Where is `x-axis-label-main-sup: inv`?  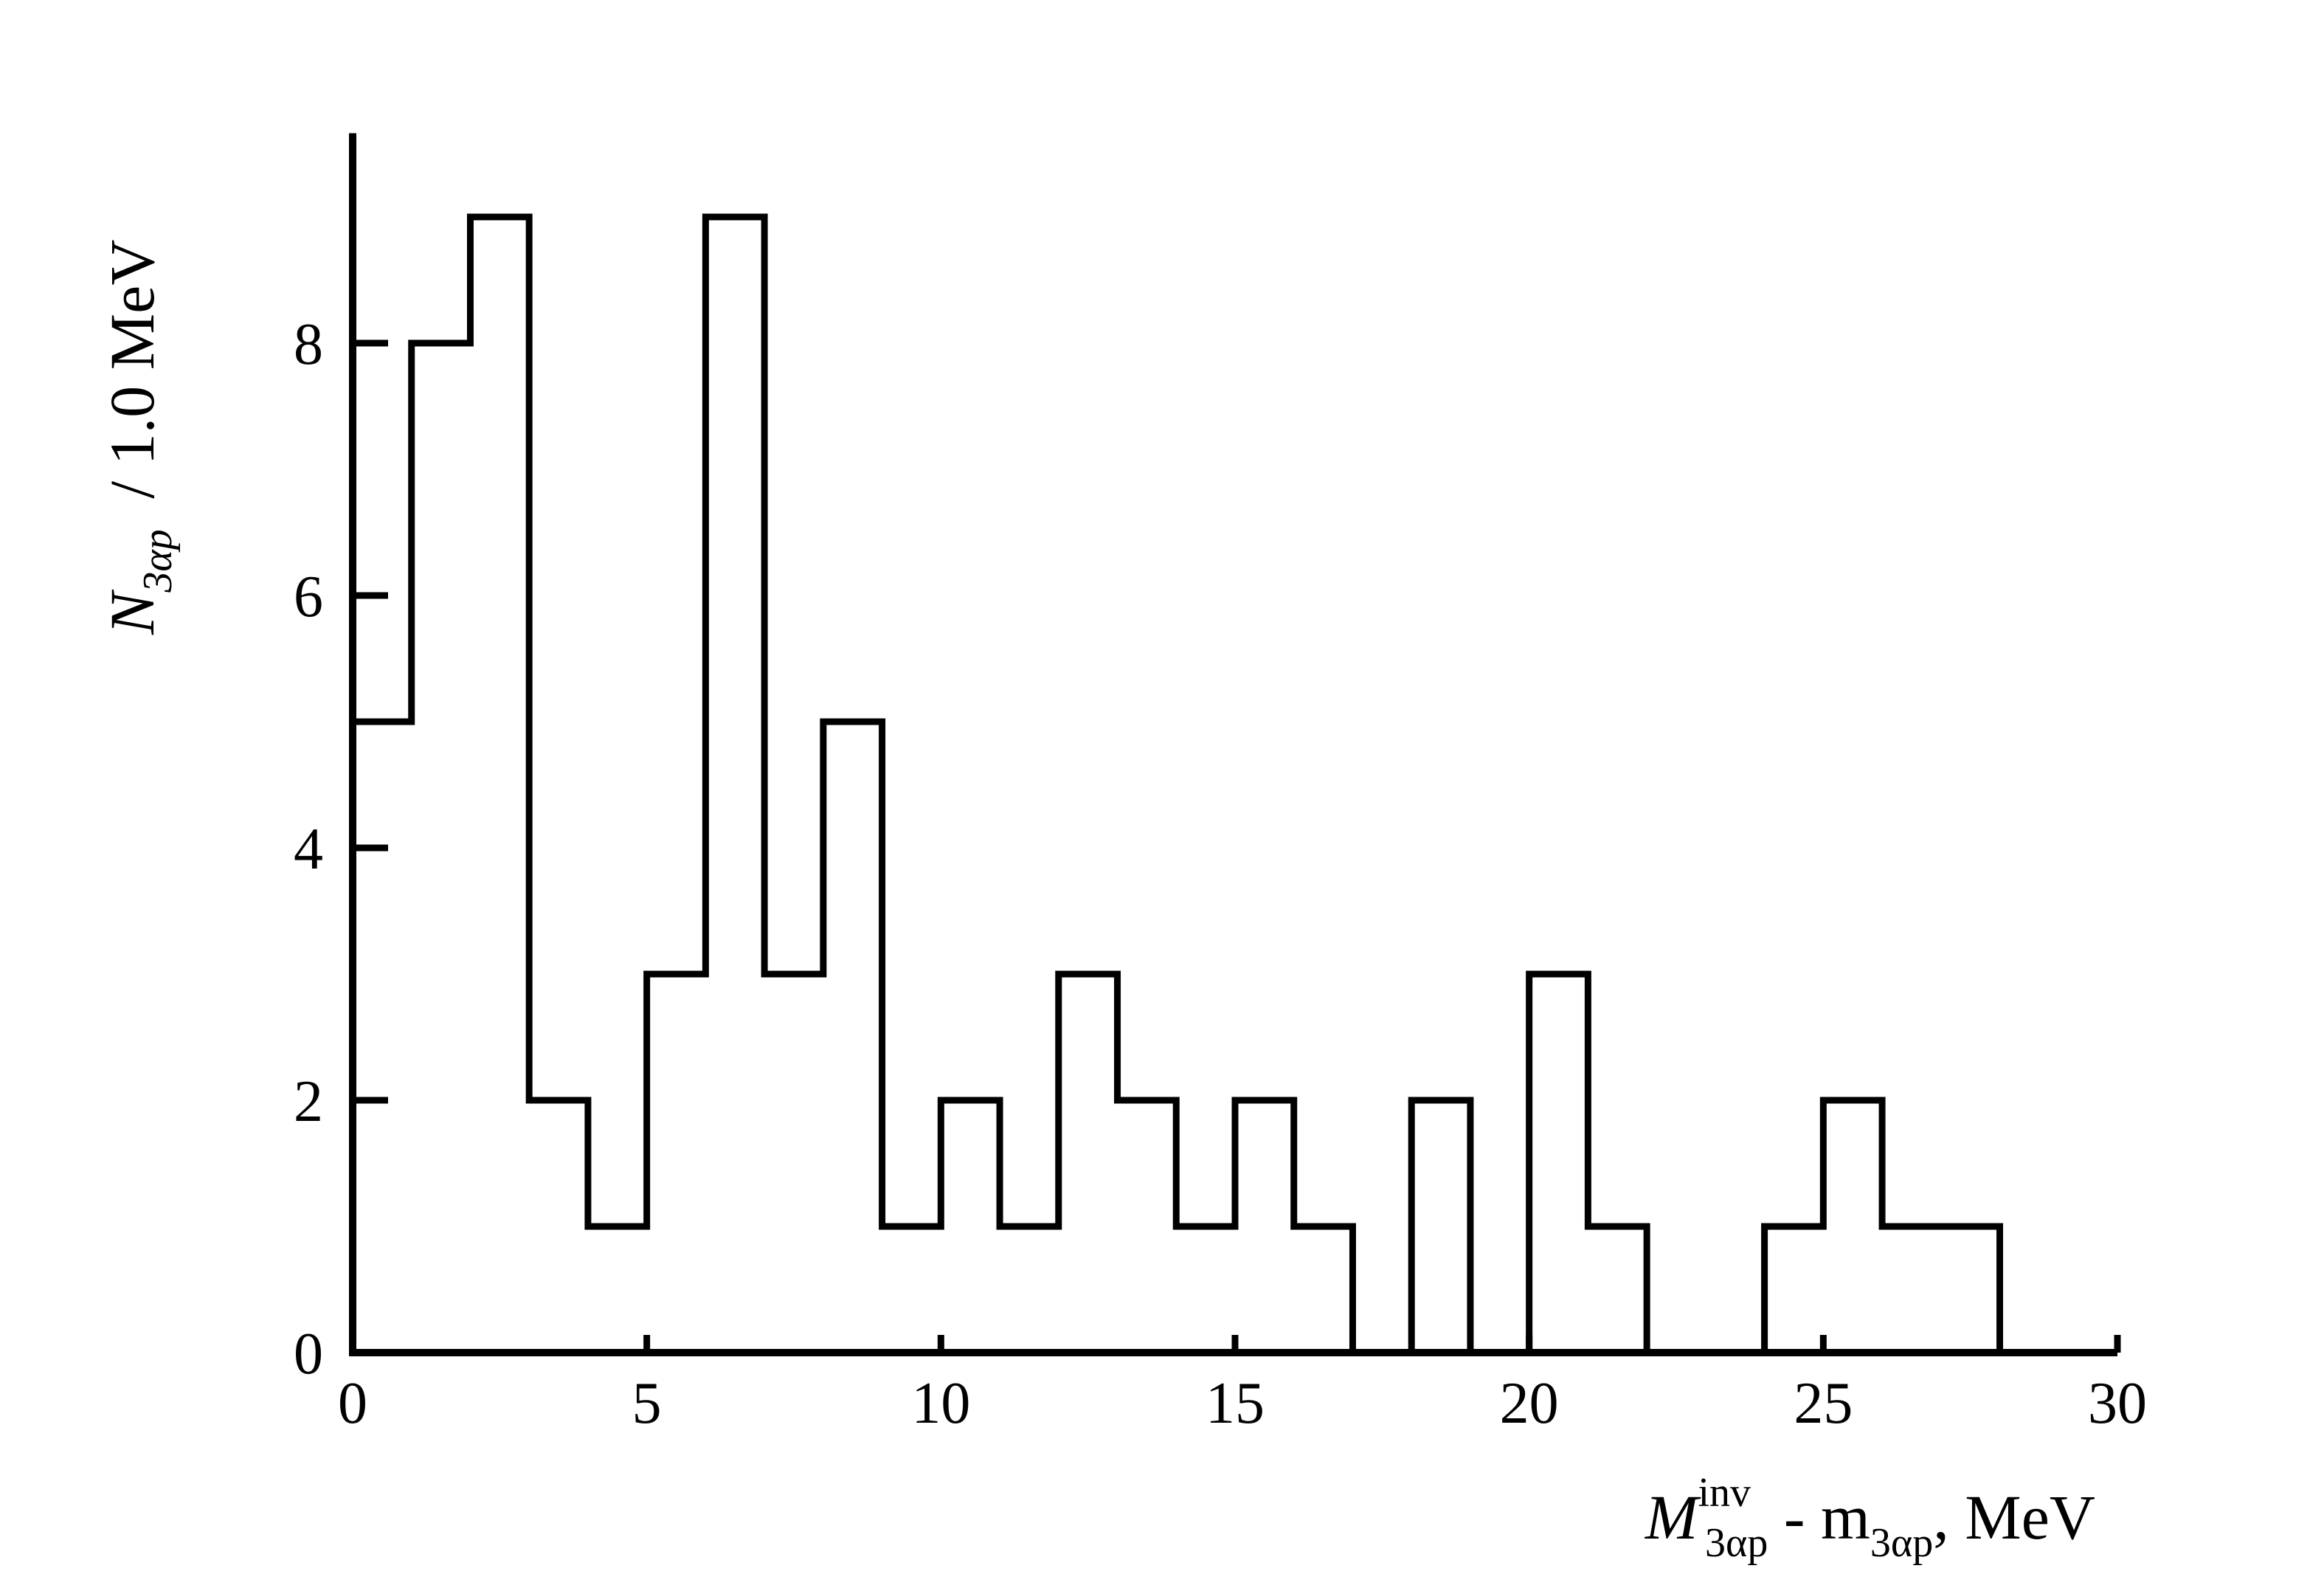
x-axis-label-main-sup: inv is located at coordinates (1724, 1493).